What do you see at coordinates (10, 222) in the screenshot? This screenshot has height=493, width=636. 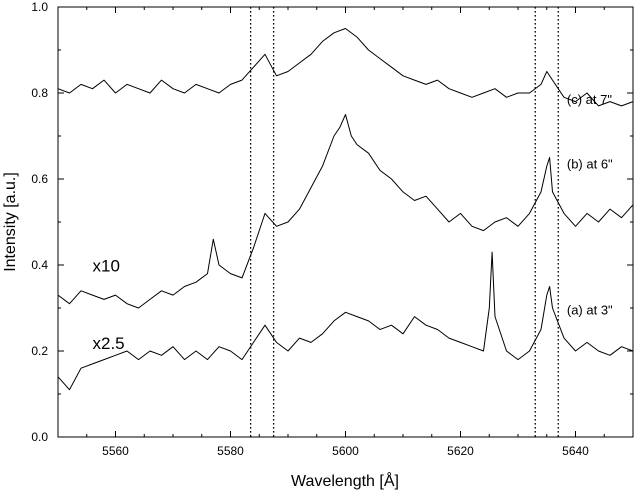 I see `y-axis-title: Intensity [a.u.]` at bounding box center [10, 222].